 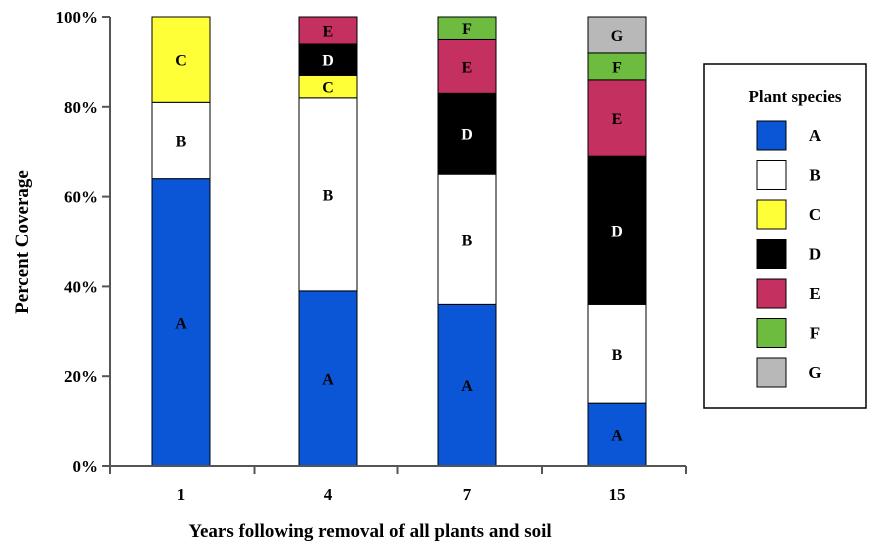 I want to click on legend: Plant species A B C D E F G, so click(x=785, y=236).